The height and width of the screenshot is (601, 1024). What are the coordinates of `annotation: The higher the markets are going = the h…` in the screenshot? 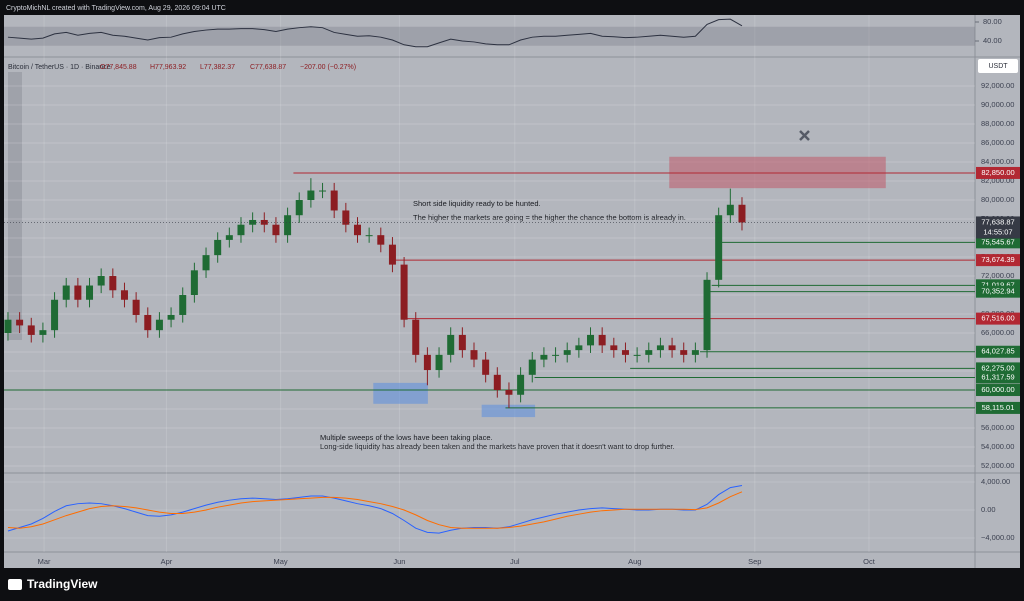 It's located at (549, 217).